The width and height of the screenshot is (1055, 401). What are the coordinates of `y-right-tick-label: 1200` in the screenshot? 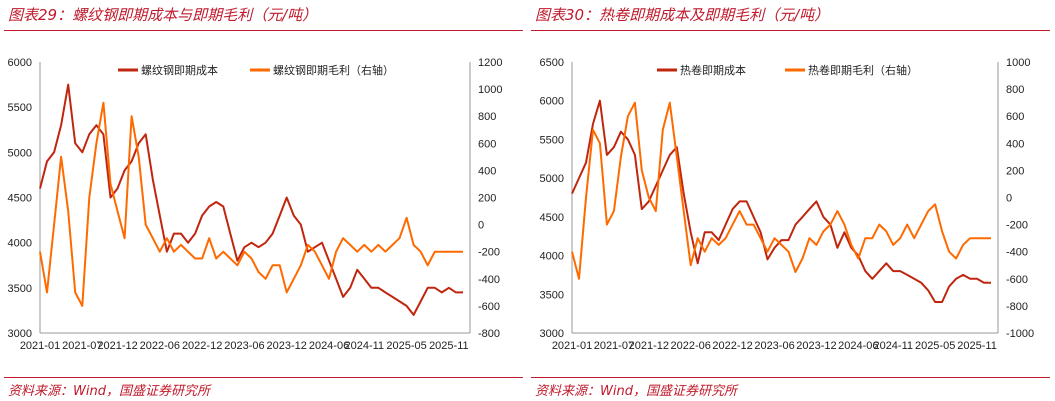 It's located at (490, 63).